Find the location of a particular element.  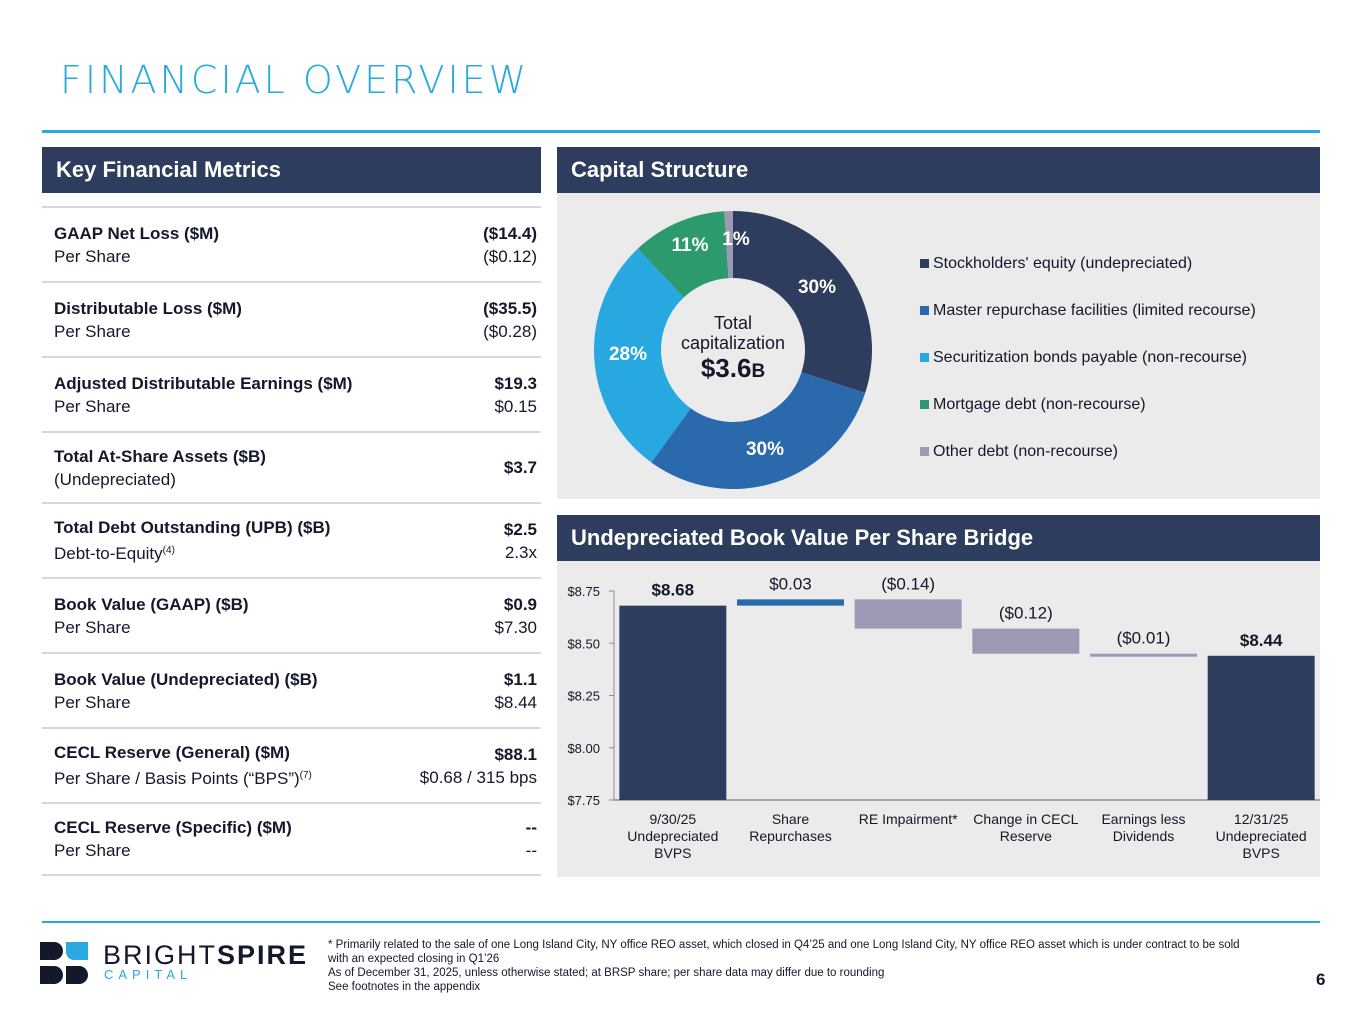

metric-value: $19.3 is located at coordinates (515, 383).